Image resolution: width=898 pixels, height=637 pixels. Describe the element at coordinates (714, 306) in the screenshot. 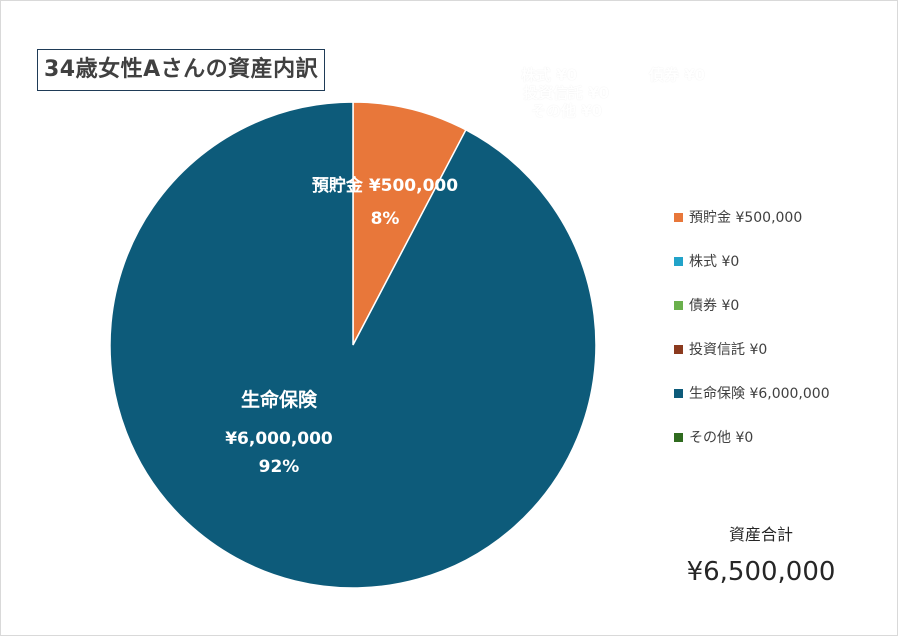

I see `legend-label: 債券 ¥0` at that location.